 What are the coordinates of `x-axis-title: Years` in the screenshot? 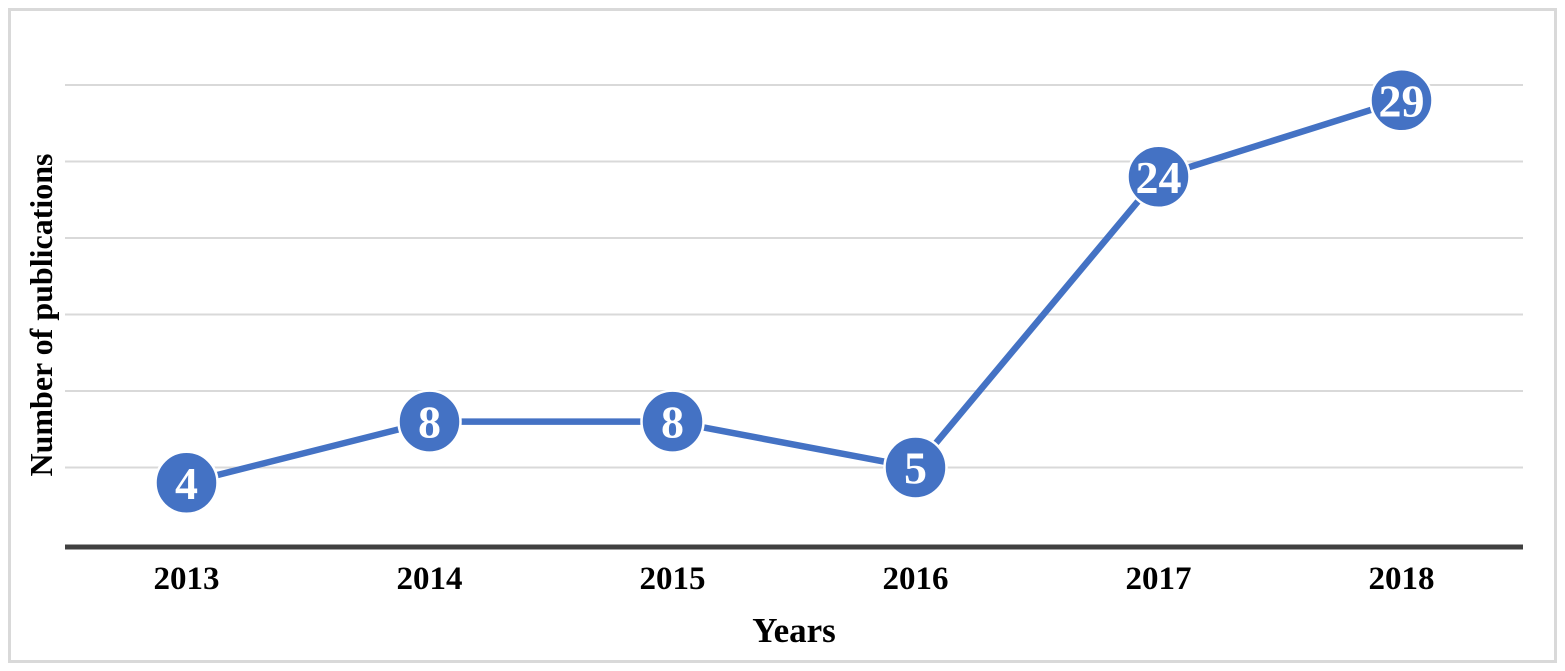 It's located at (794, 630).